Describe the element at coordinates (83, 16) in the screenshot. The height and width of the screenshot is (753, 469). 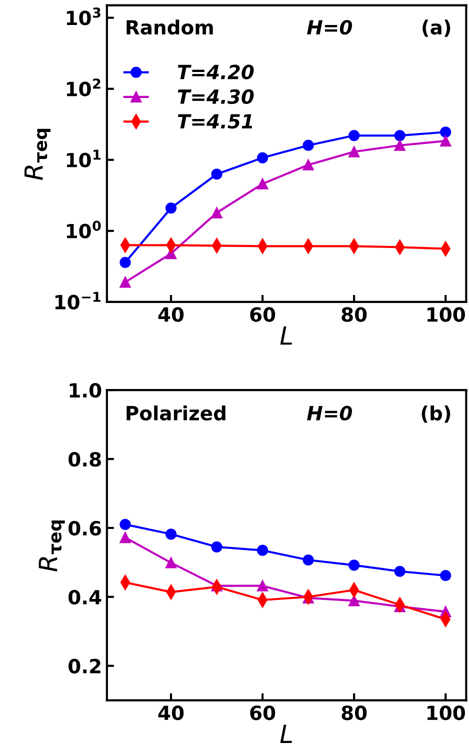
I see `y-tick-label: 10$^{3}$` at that location.